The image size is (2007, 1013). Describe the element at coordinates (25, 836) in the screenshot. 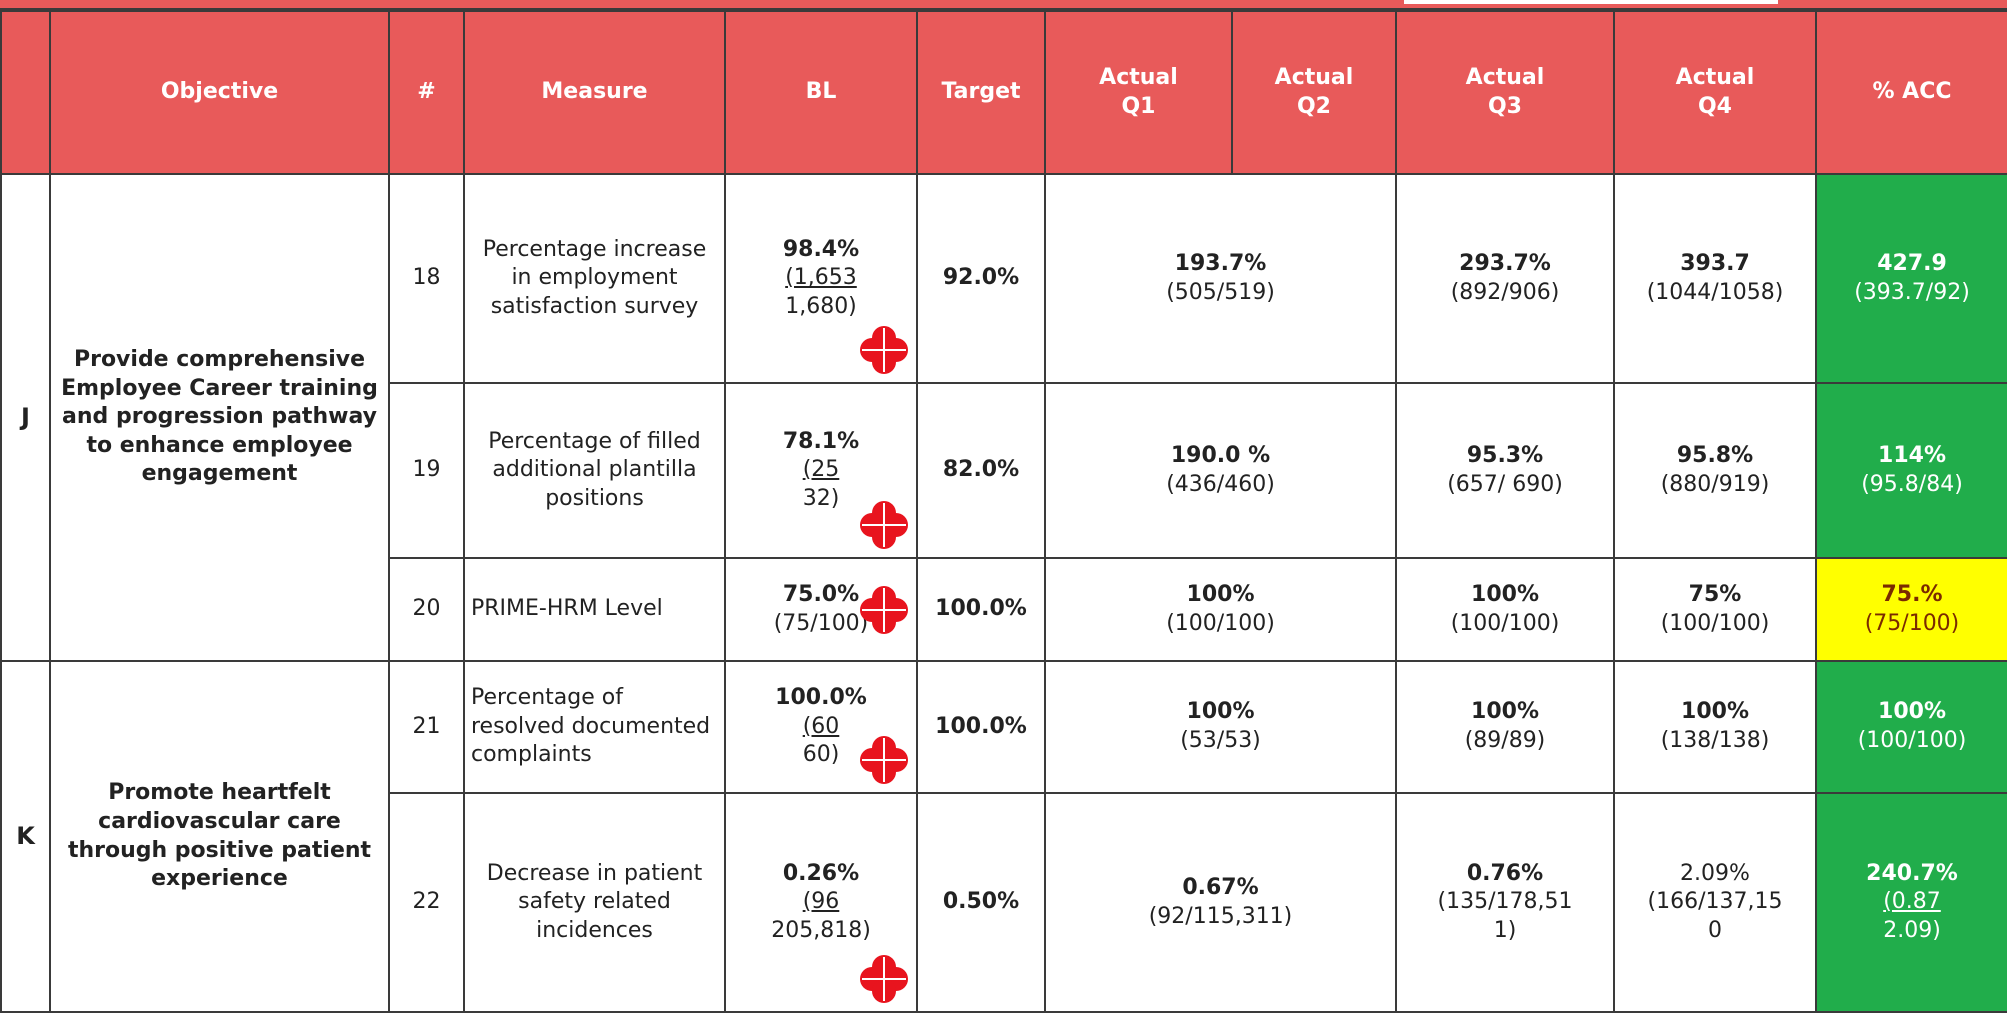

I see `group-label: K` at that location.